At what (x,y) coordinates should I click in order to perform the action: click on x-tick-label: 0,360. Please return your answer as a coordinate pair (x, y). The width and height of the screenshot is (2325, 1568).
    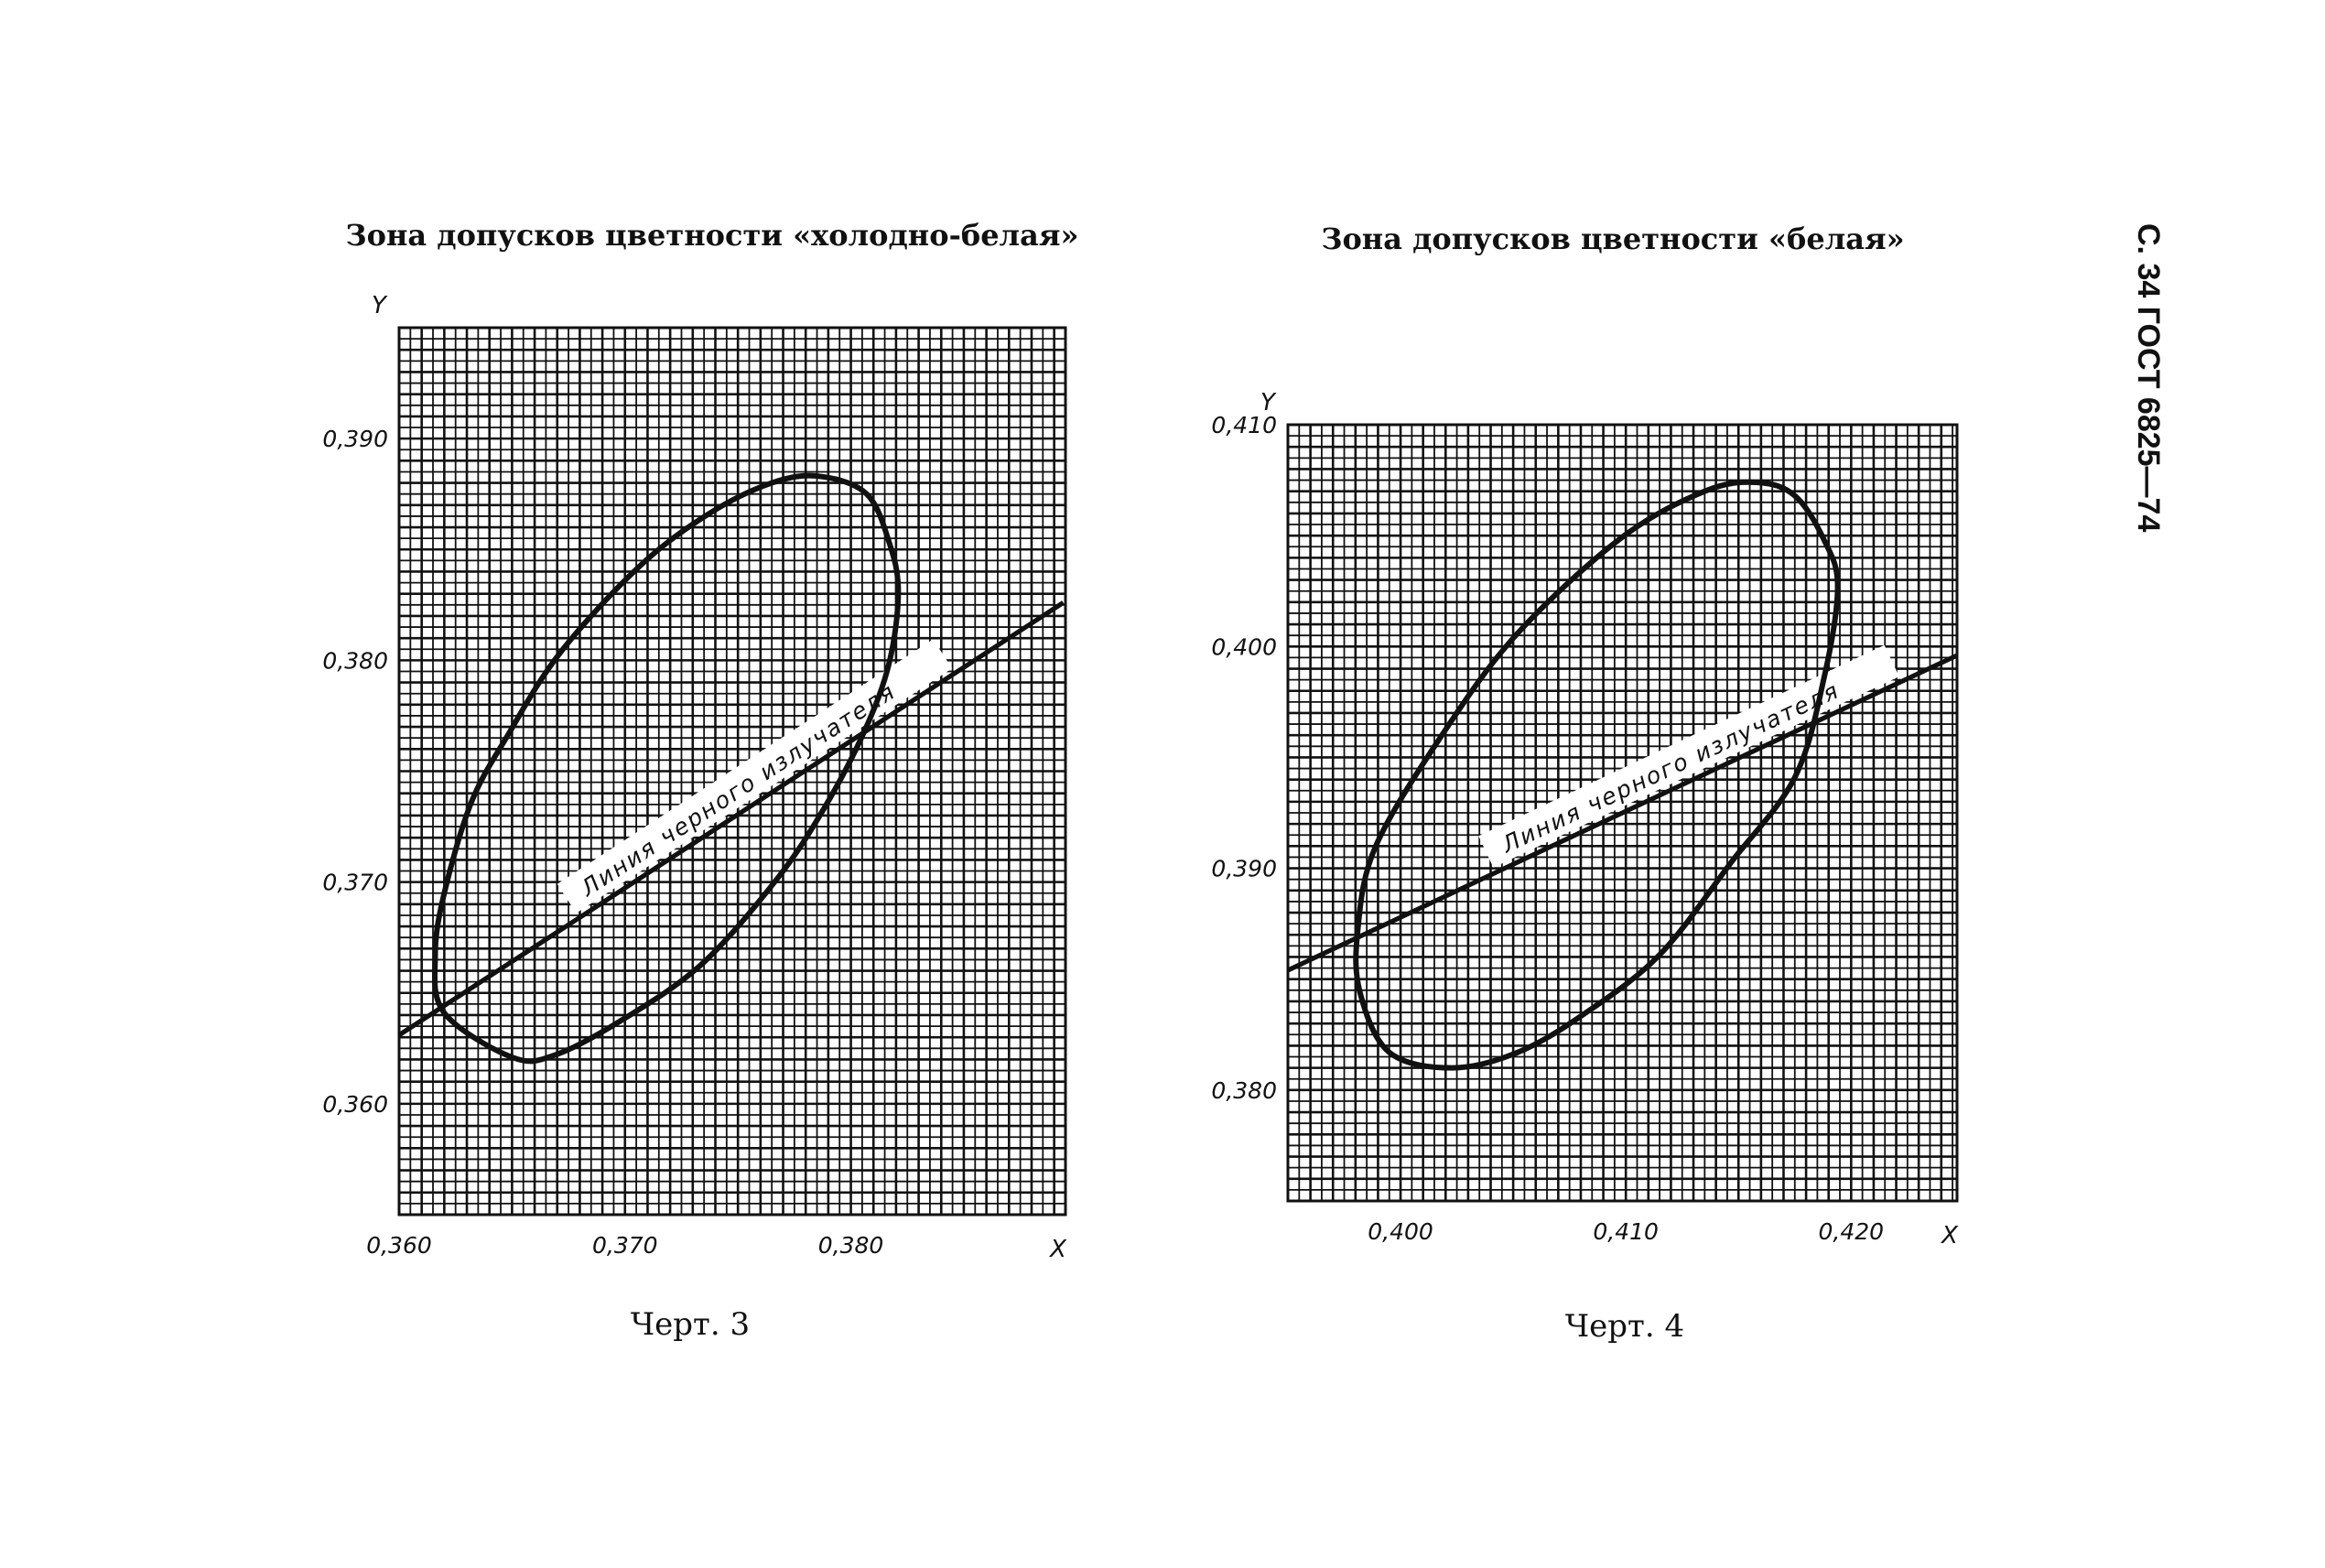
    Looking at the image, I should click on (399, 1245).